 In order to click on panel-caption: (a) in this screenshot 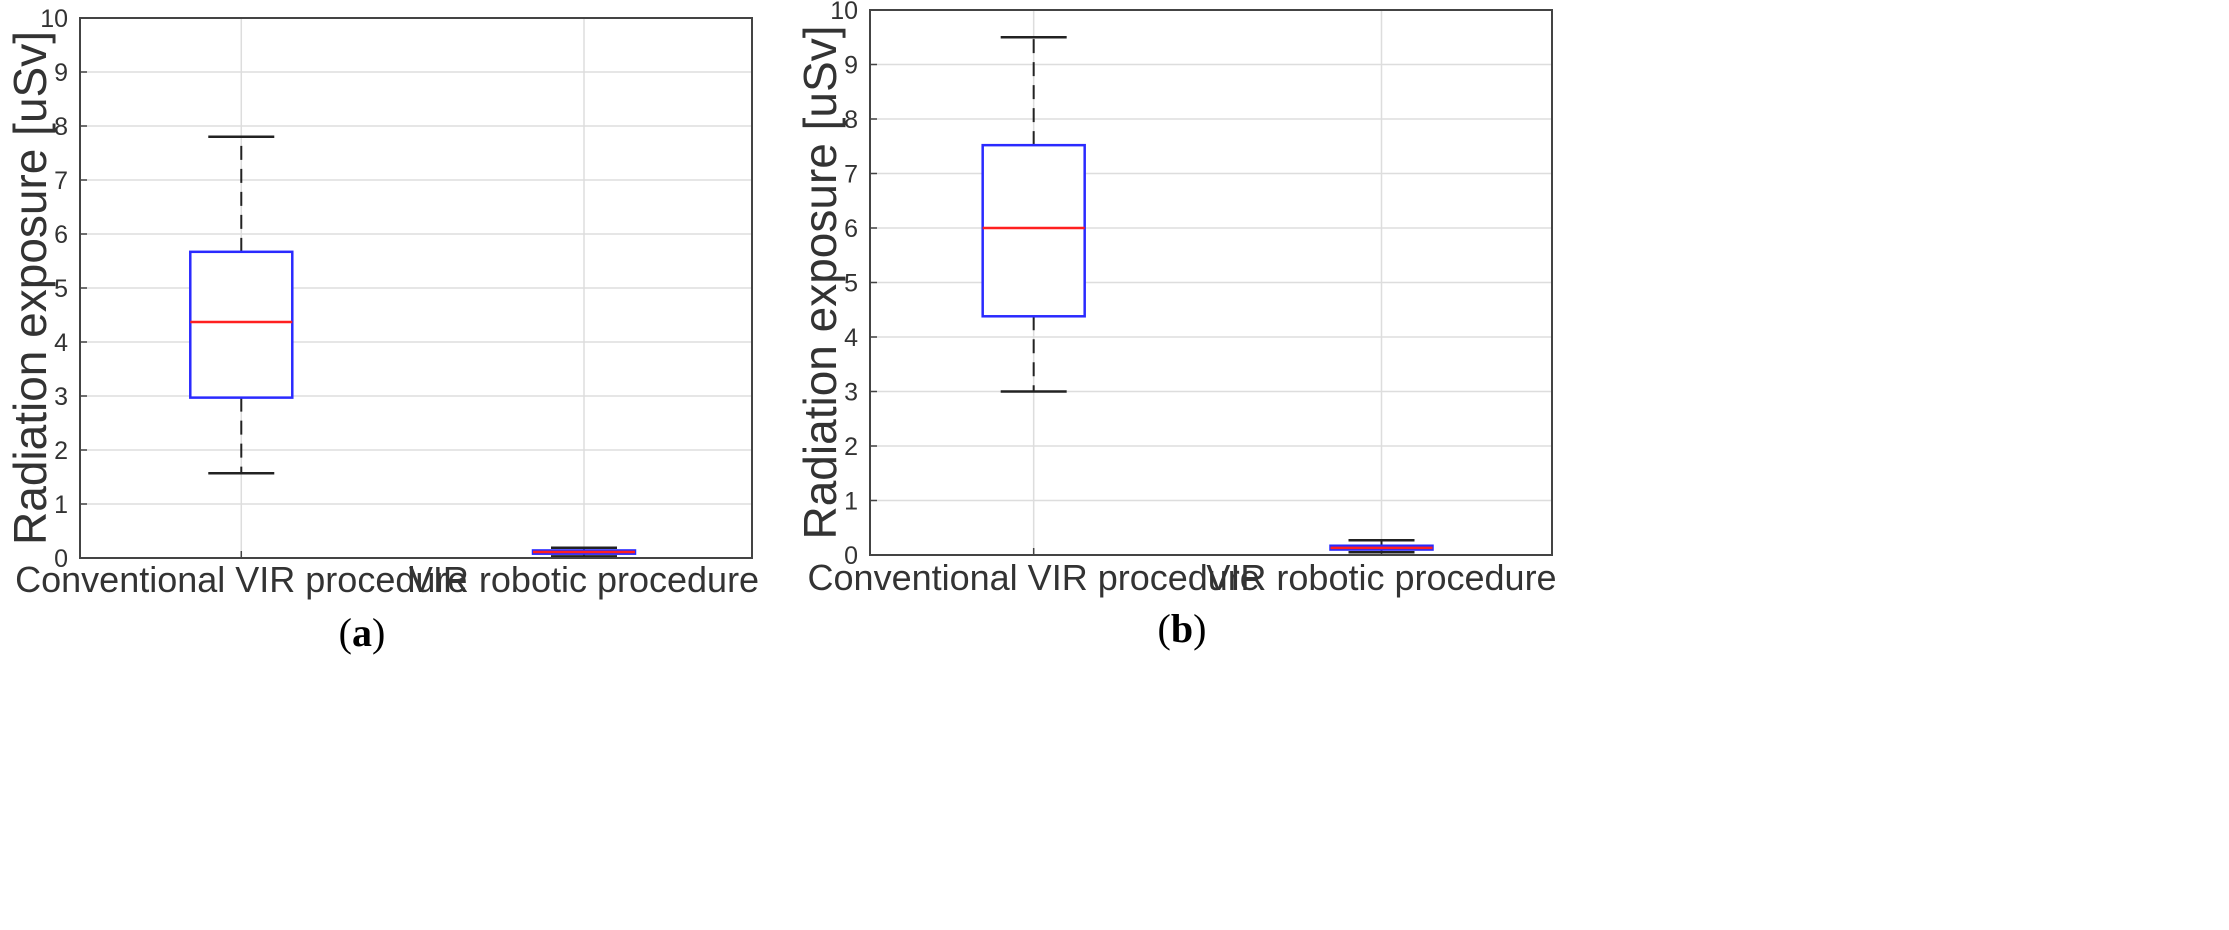, I will do `click(362, 632)`.